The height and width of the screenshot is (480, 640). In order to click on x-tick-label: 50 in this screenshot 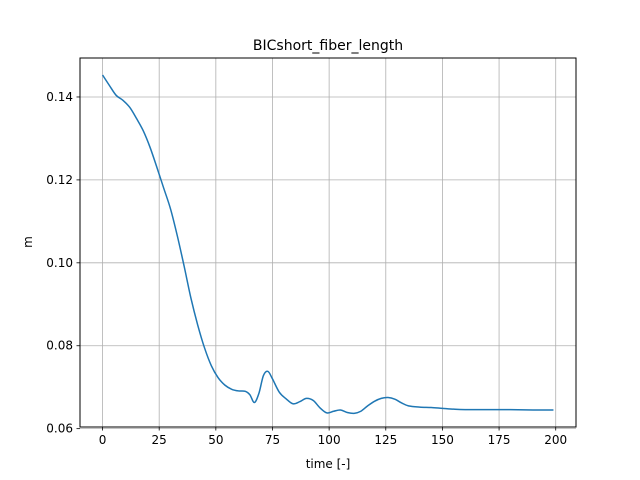, I will do `click(215, 440)`.